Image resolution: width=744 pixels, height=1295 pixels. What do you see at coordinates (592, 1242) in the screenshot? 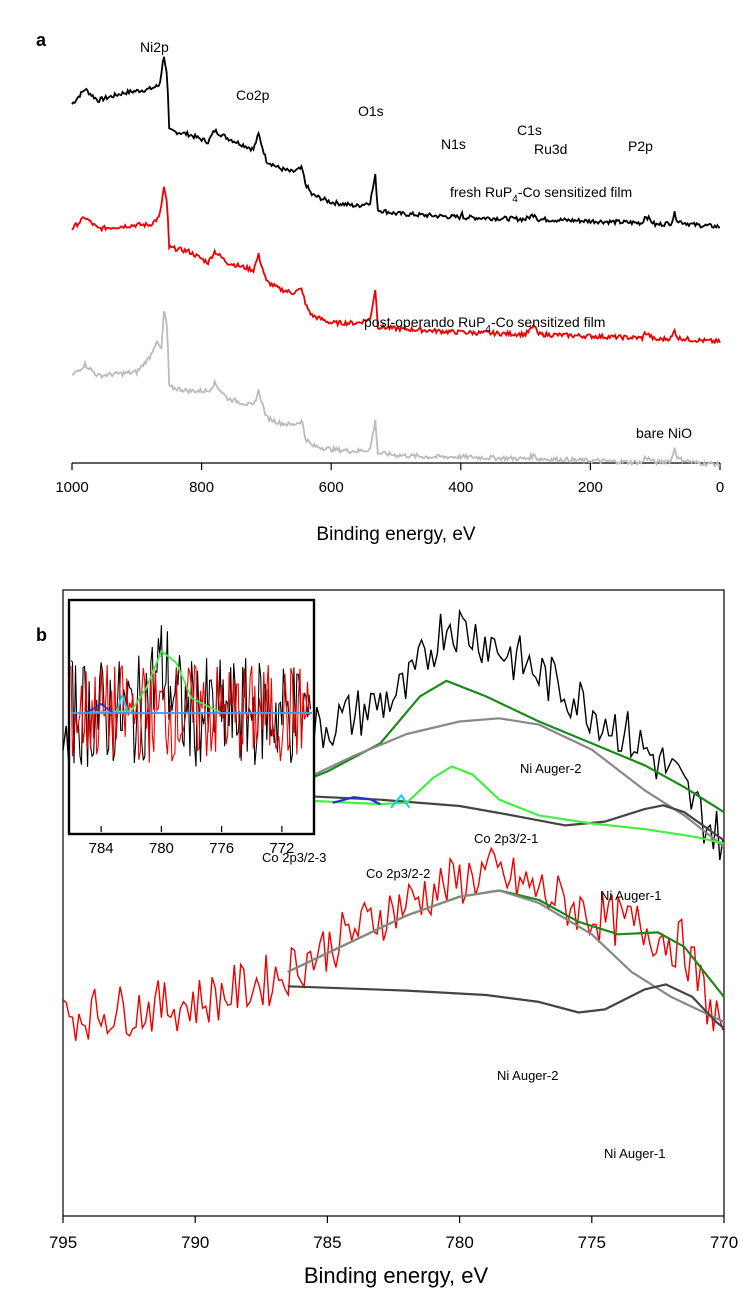
I see `panel-b-tick-label: 775` at bounding box center [592, 1242].